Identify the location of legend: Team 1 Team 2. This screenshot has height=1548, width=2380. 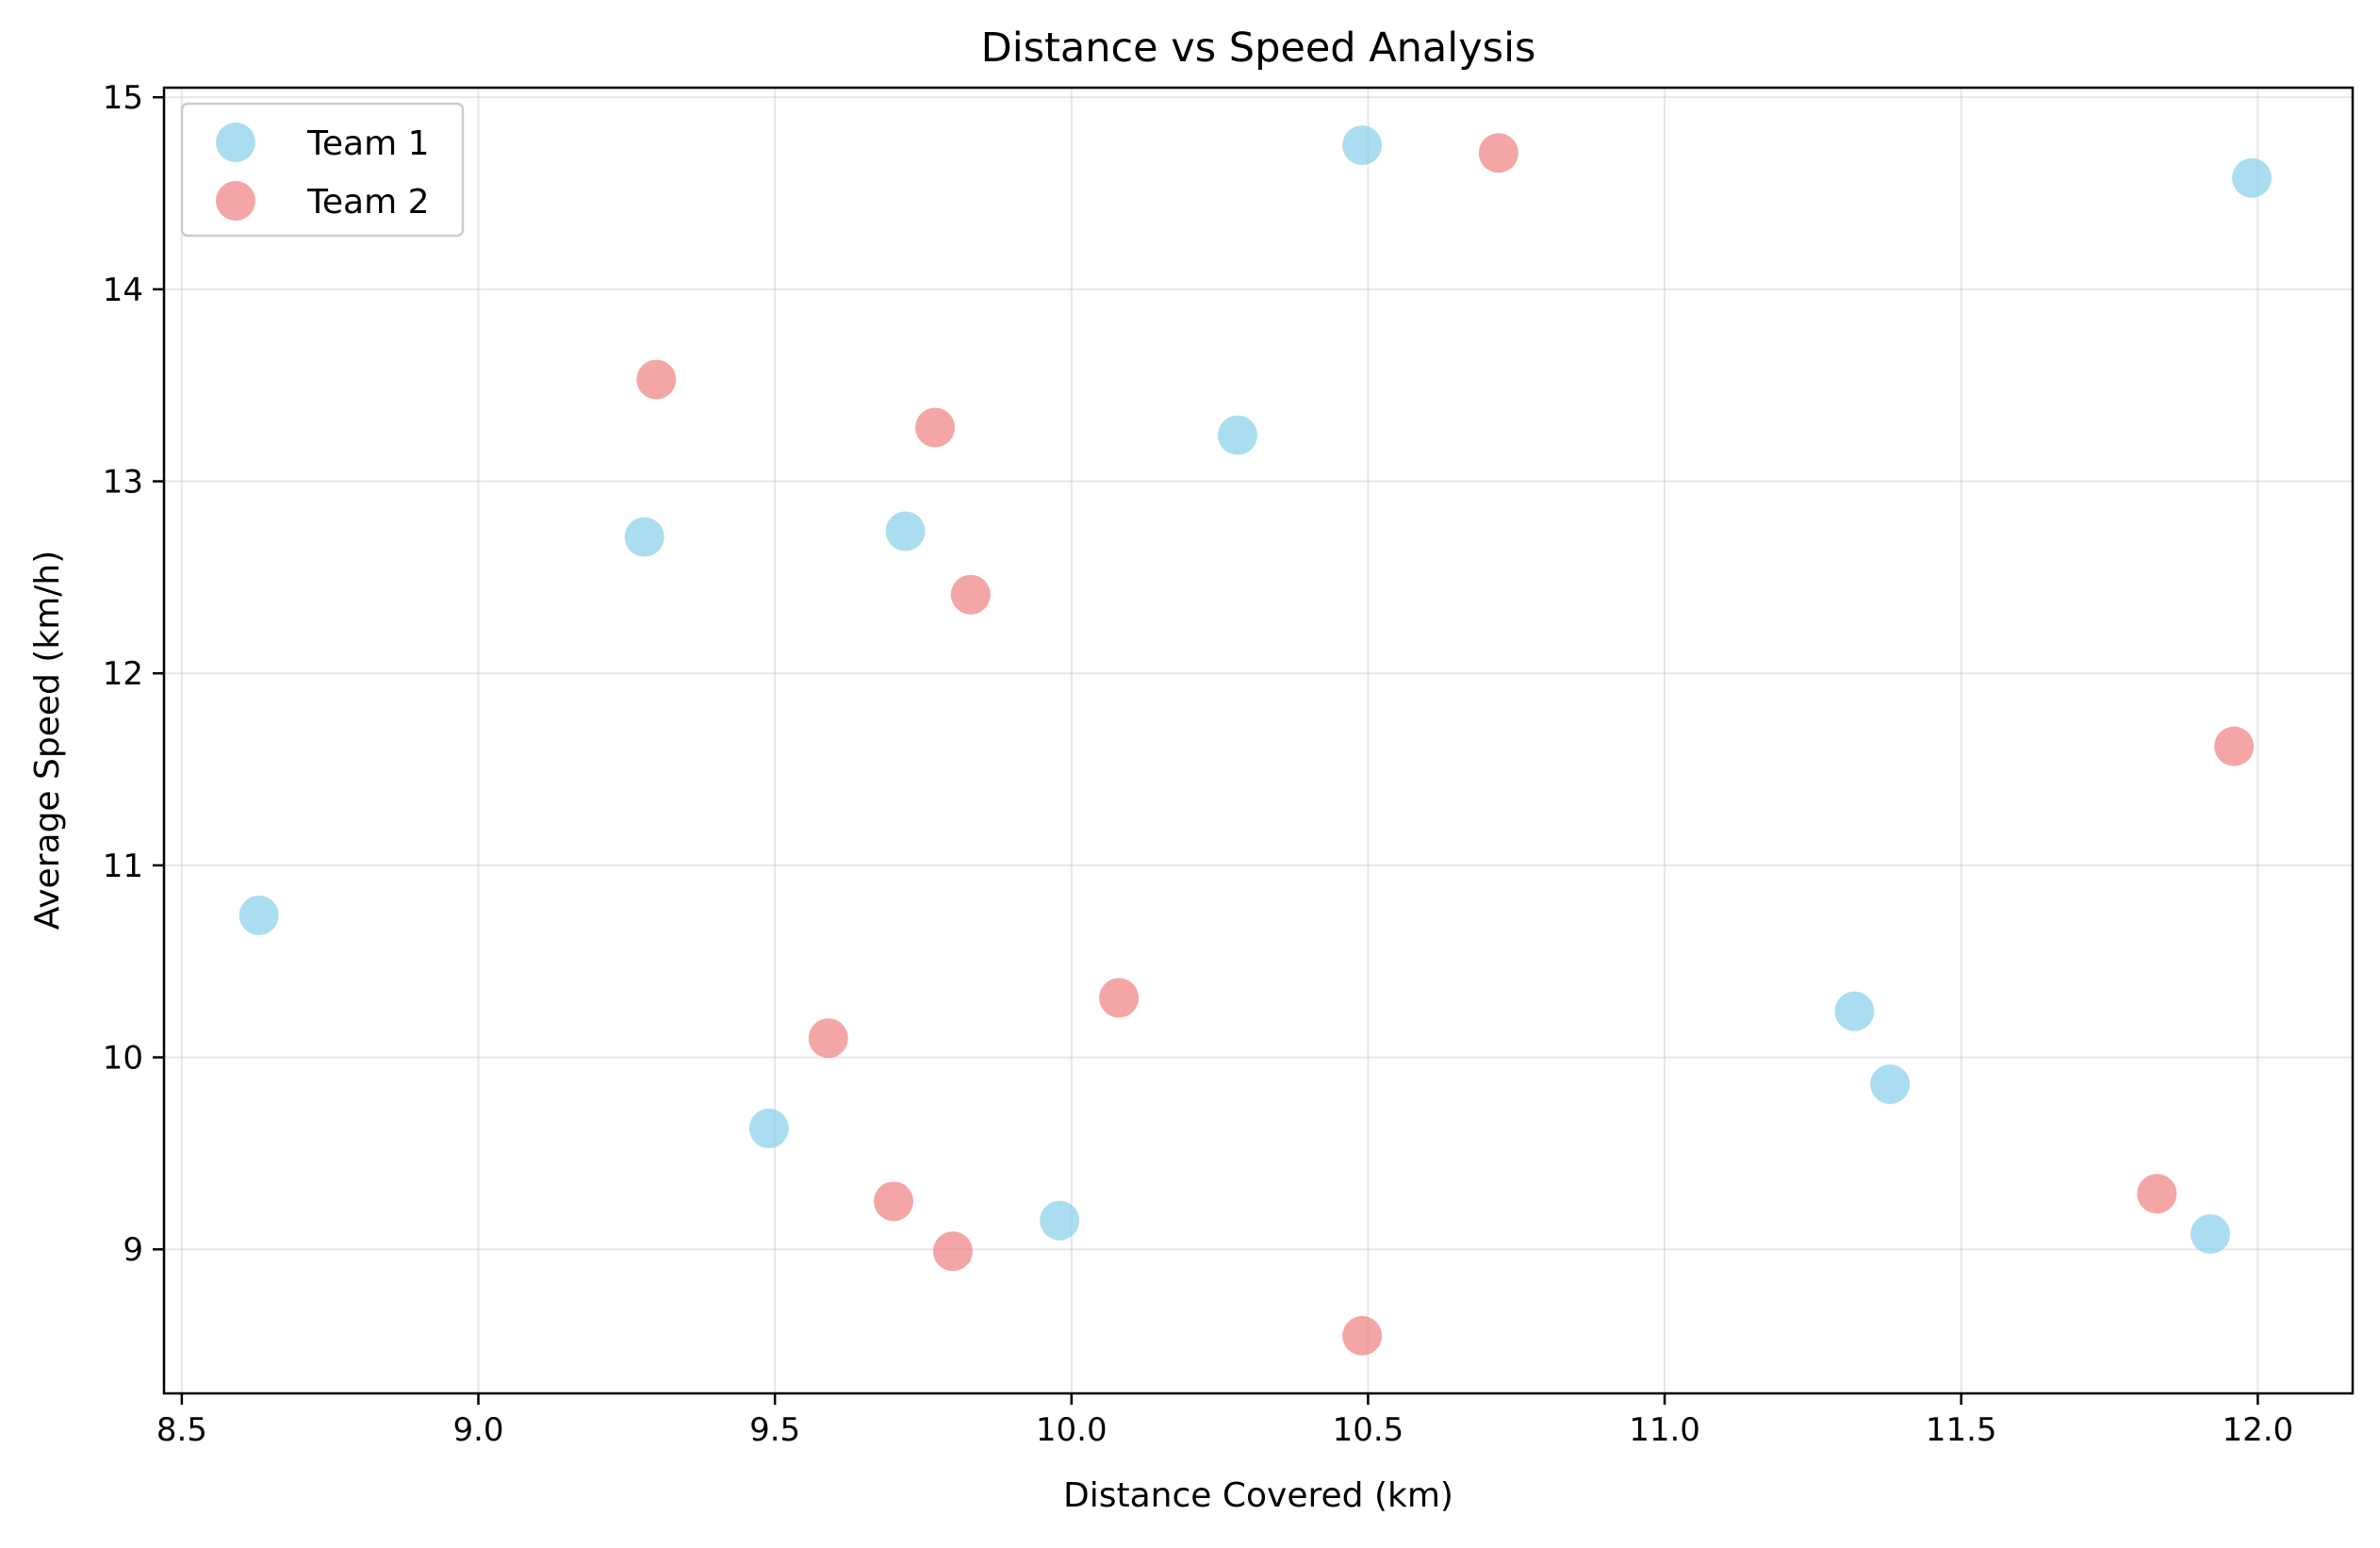
(322, 170).